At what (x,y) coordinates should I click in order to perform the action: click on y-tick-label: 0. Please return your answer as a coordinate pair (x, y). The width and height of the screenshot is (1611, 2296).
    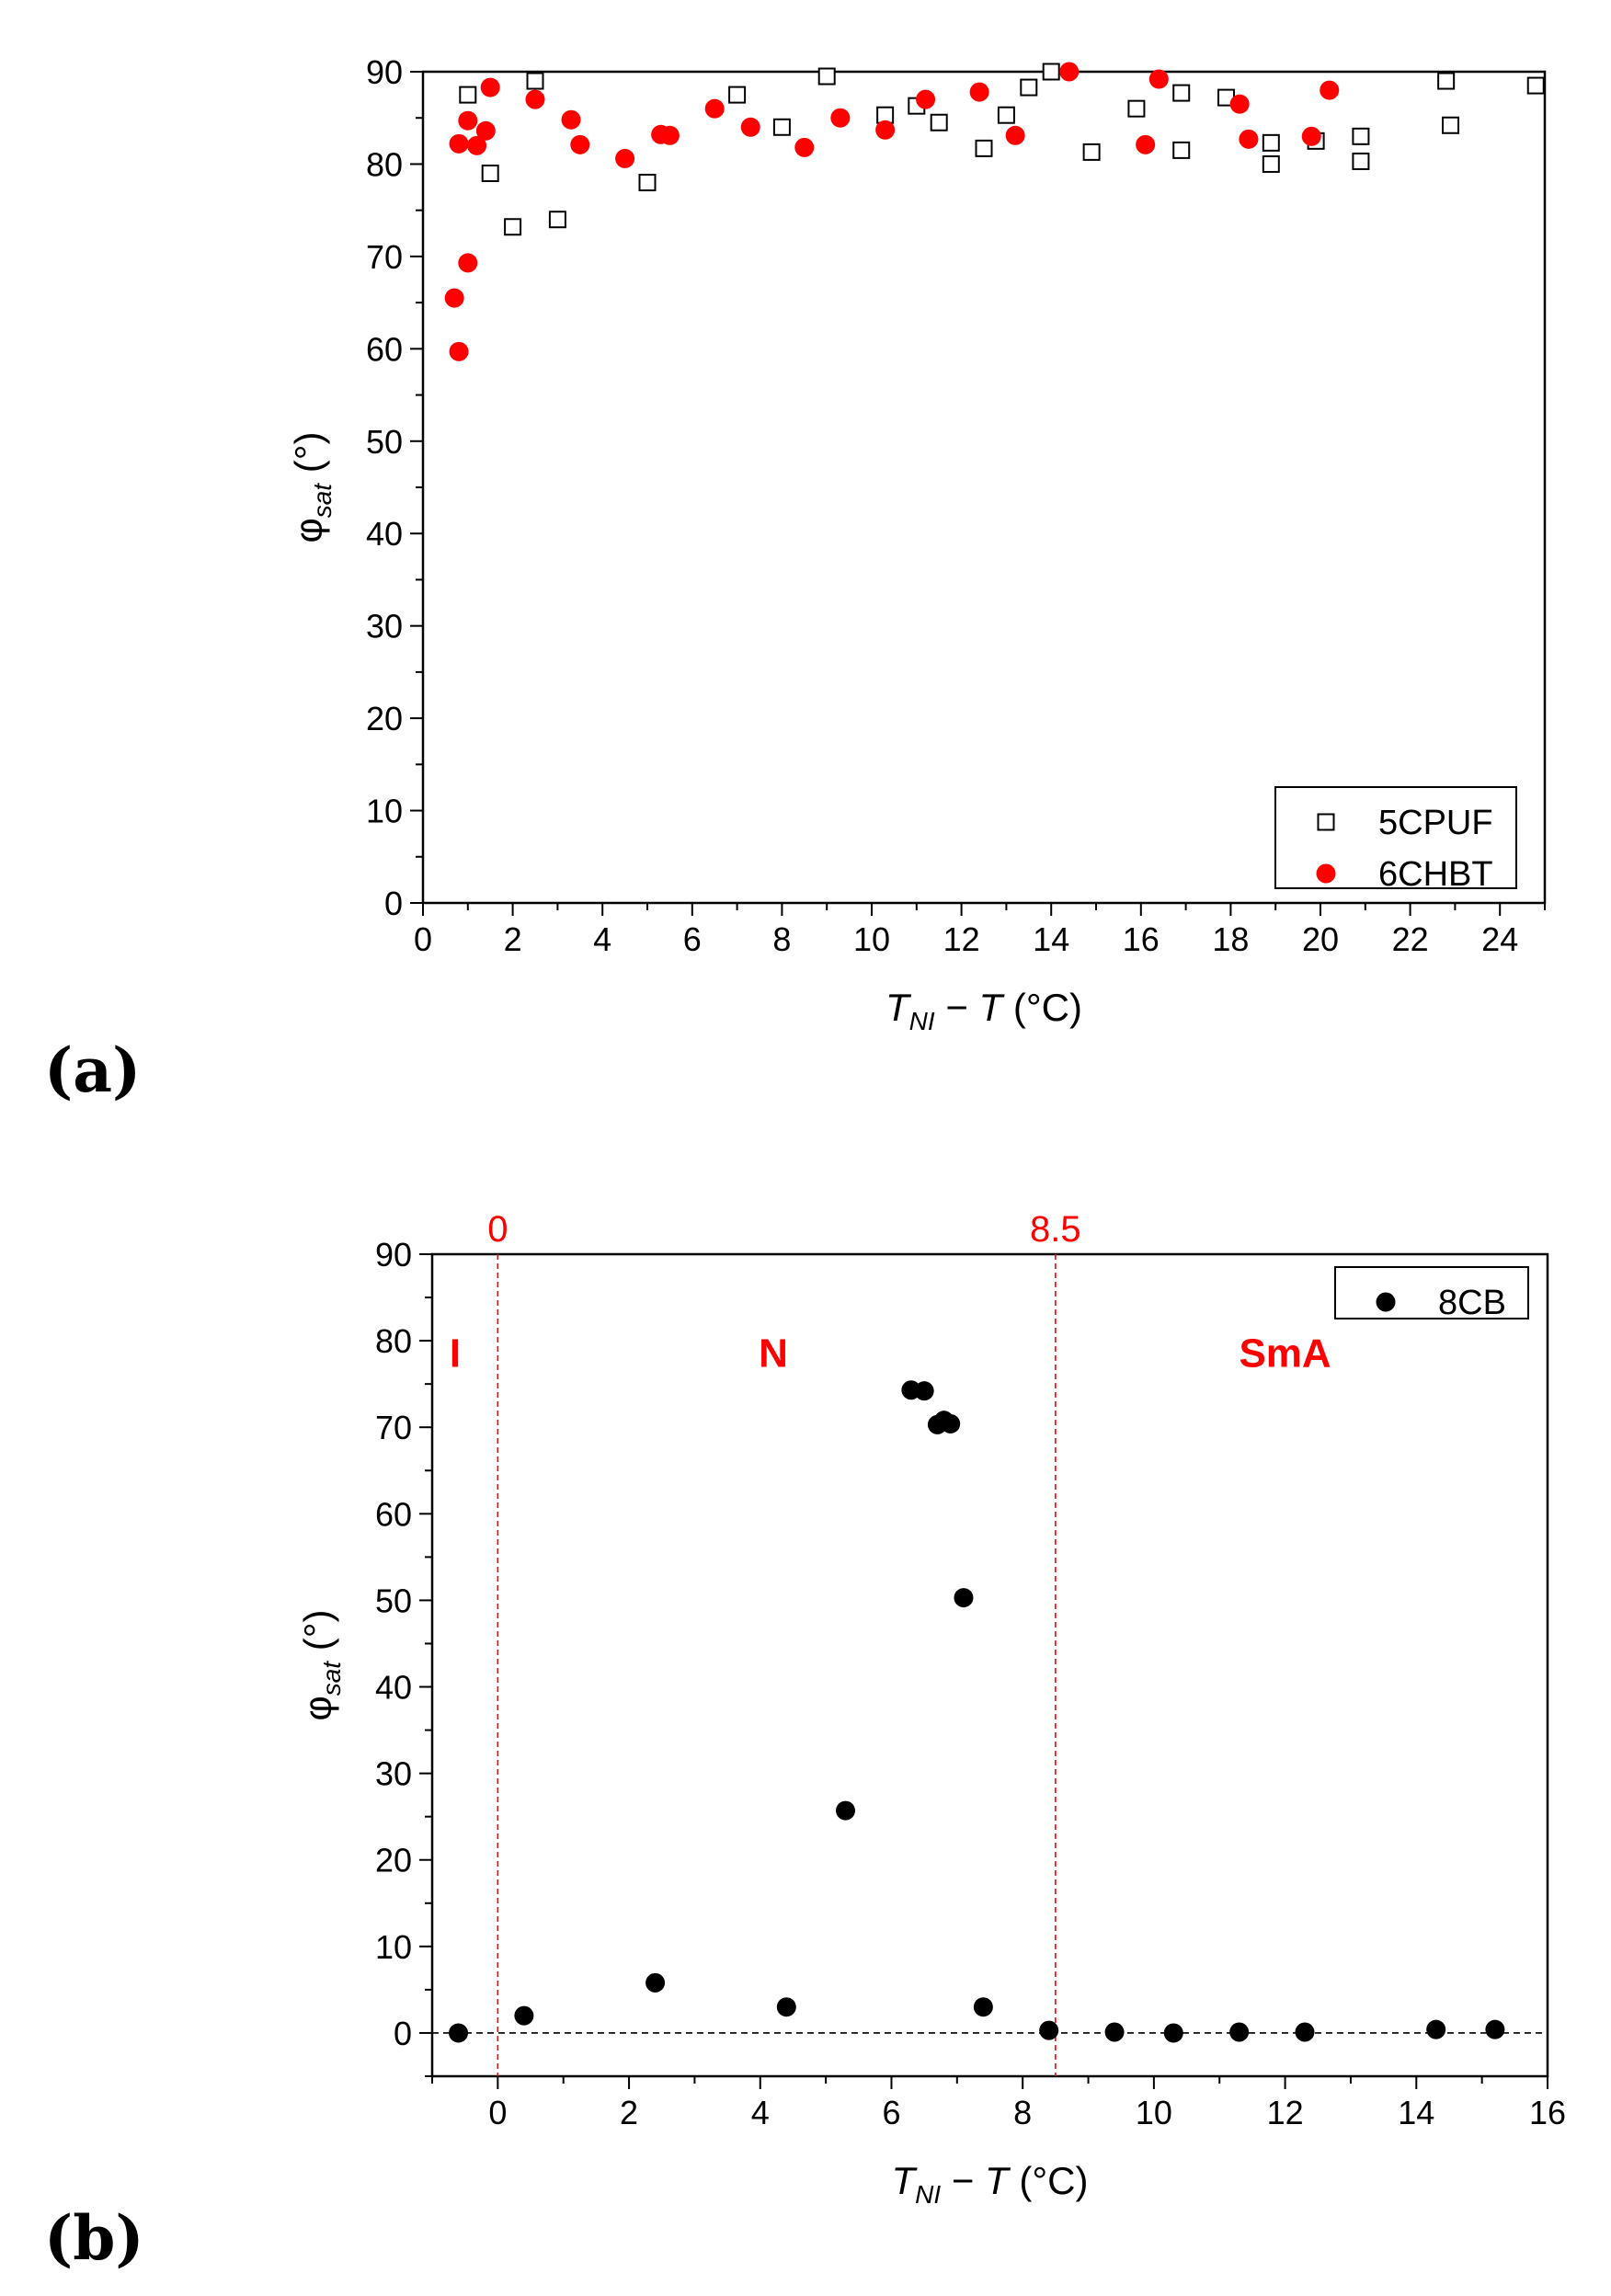
    Looking at the image, I should click on (403, 2034).